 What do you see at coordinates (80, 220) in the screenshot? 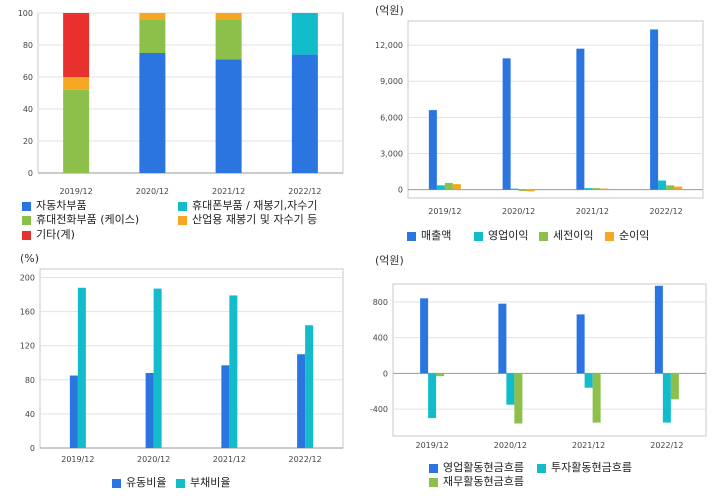
I see `legend-item: 휴대전화부품 (케이스)` at bounding box center [80, 220].